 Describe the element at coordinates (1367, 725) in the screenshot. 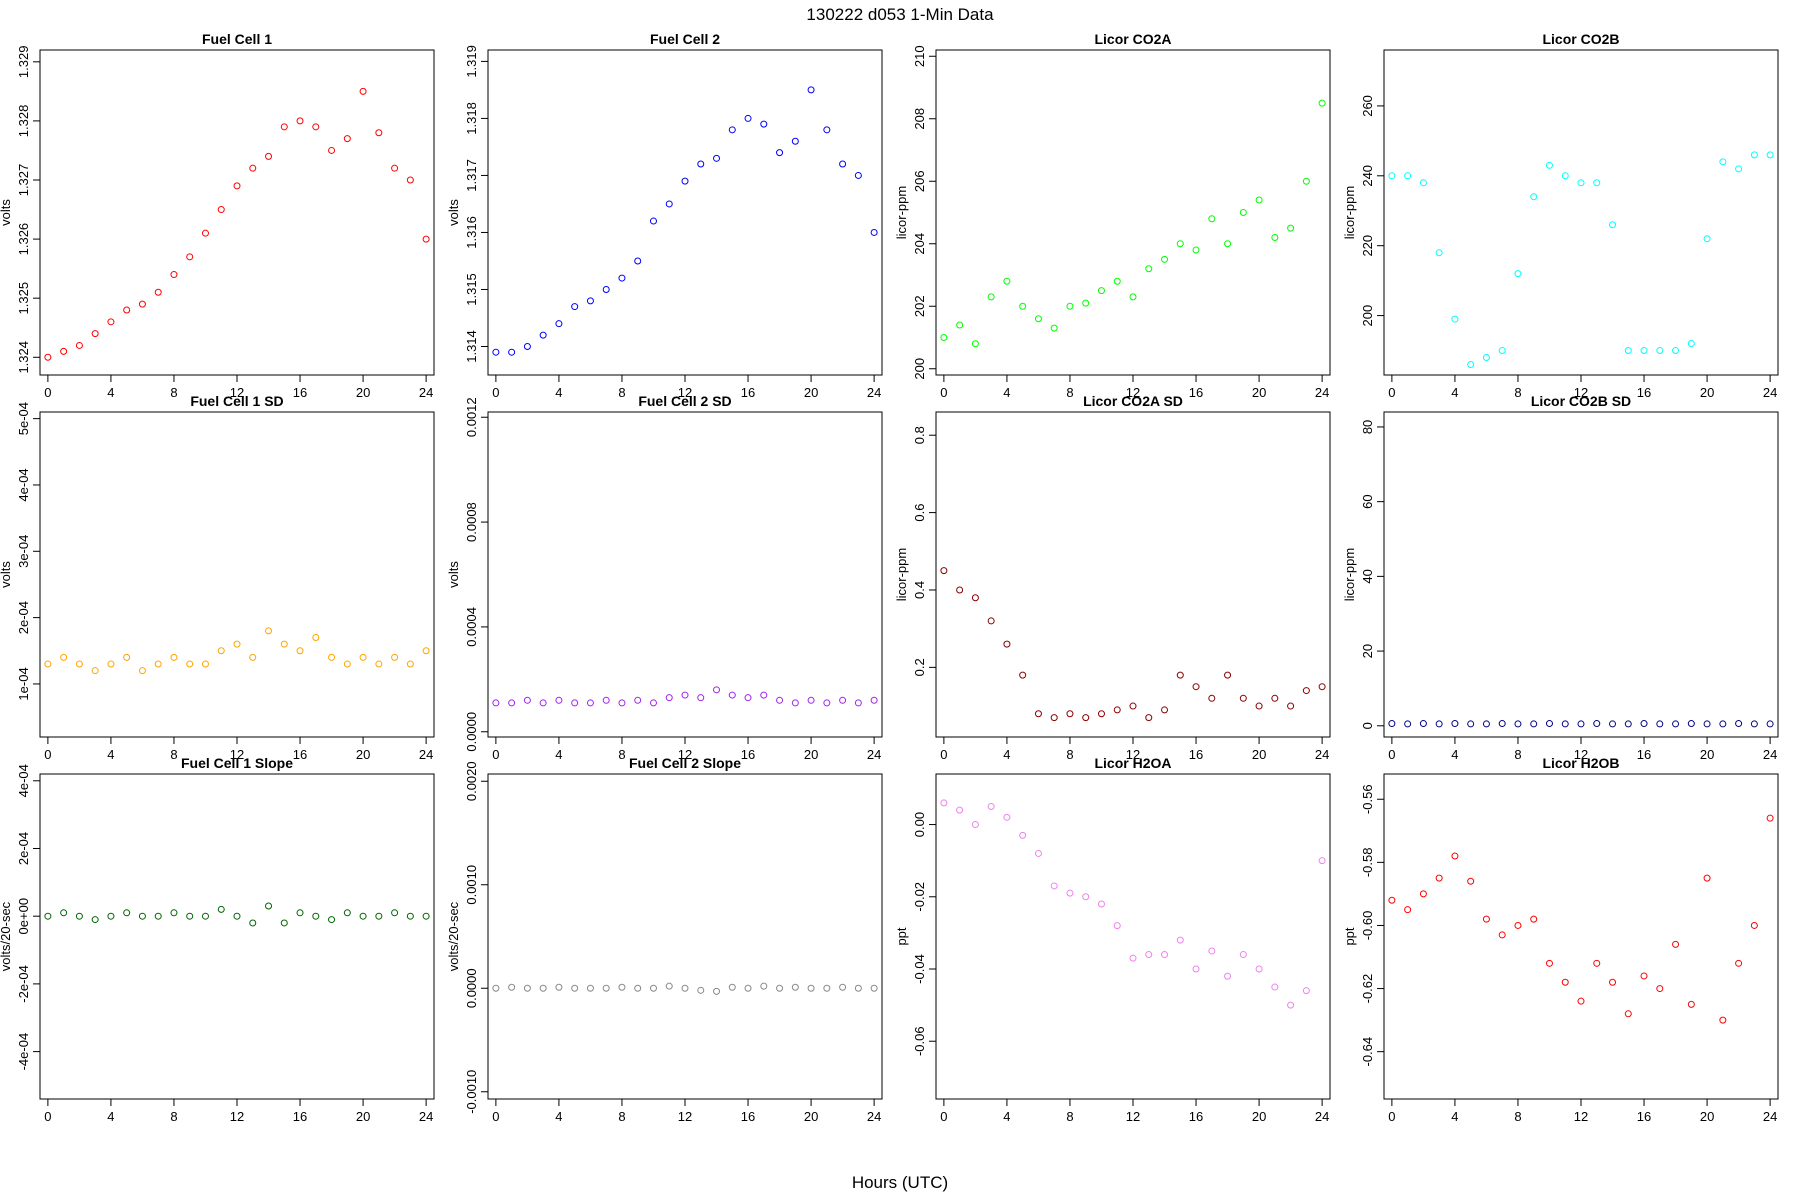

I see `y-tick-label: 0` at that location.